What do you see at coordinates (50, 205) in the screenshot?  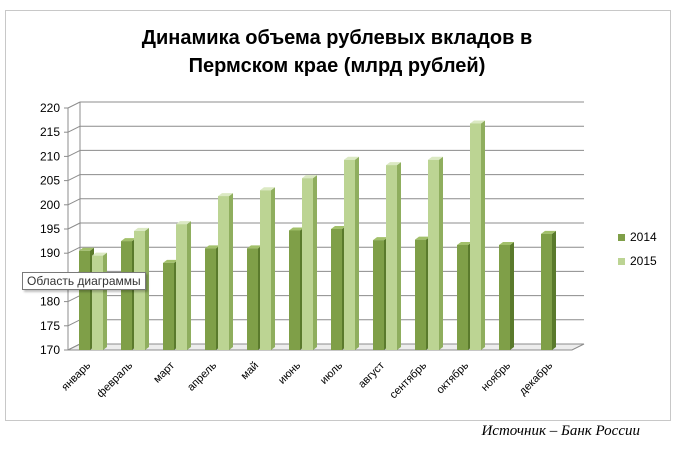 I see `y-tick-label: 200` at bounding box center [50, 205].